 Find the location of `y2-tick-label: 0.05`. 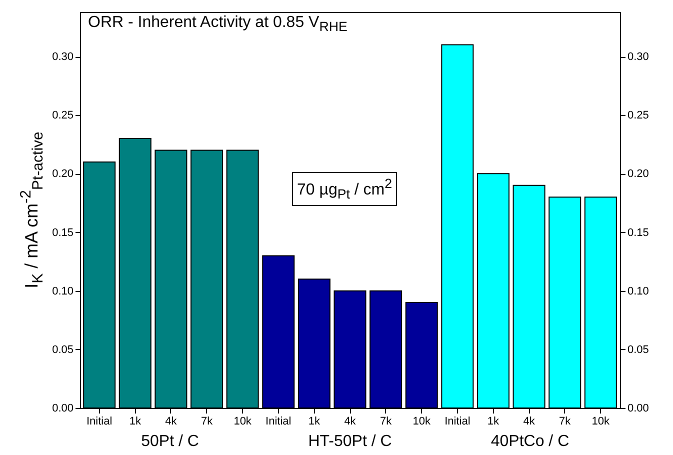

y2-tick-label: 0.05 is located at coordinates (638, 350).